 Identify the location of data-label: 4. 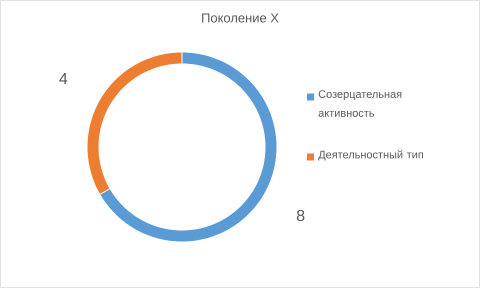
(63, 78).